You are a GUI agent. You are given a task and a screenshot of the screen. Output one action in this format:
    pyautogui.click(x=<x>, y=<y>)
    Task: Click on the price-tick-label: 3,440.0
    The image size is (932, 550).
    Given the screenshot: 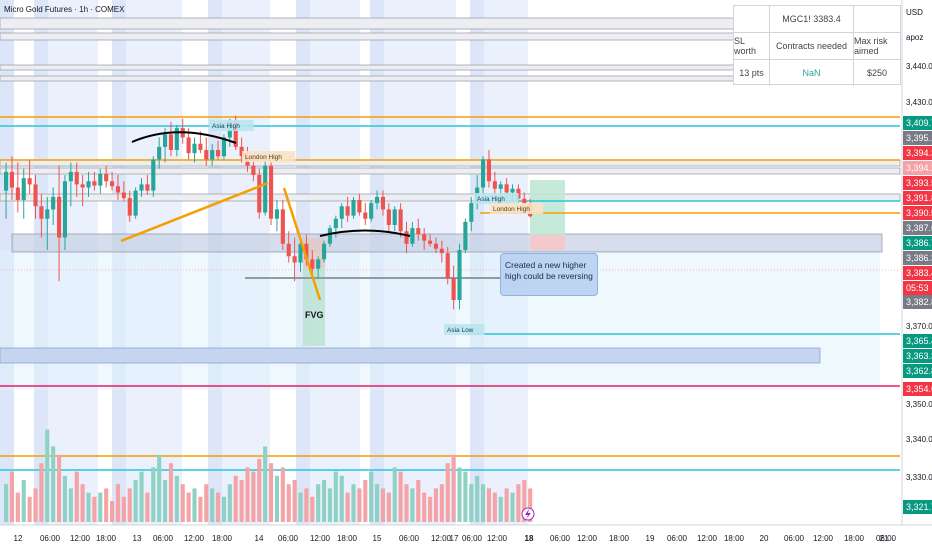 What is the action you would take?
    pyautogui.click(x=919, y=66)
    